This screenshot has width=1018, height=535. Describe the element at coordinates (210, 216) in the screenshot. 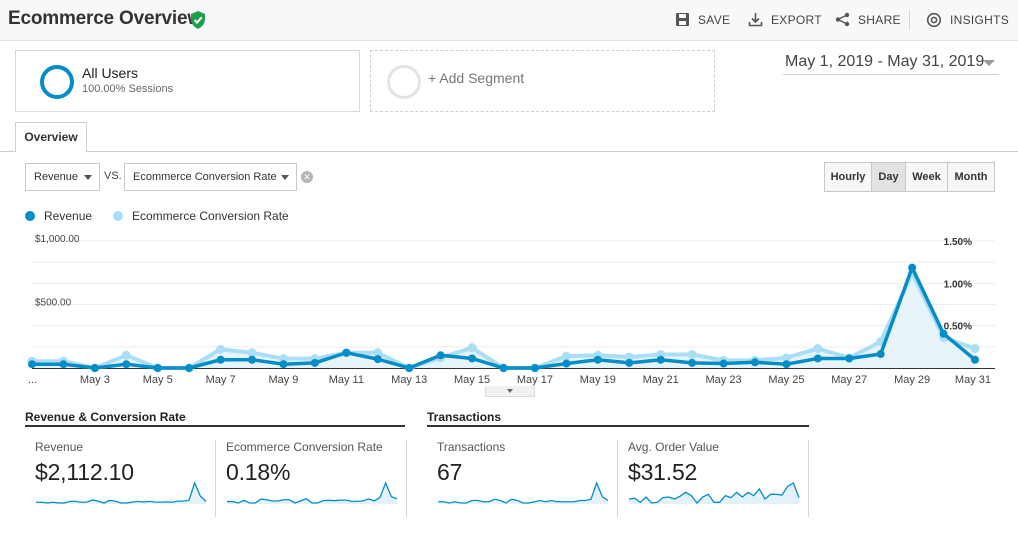

I see `legend-conversion-label: Ecommerce Conversion Rate` at that location.